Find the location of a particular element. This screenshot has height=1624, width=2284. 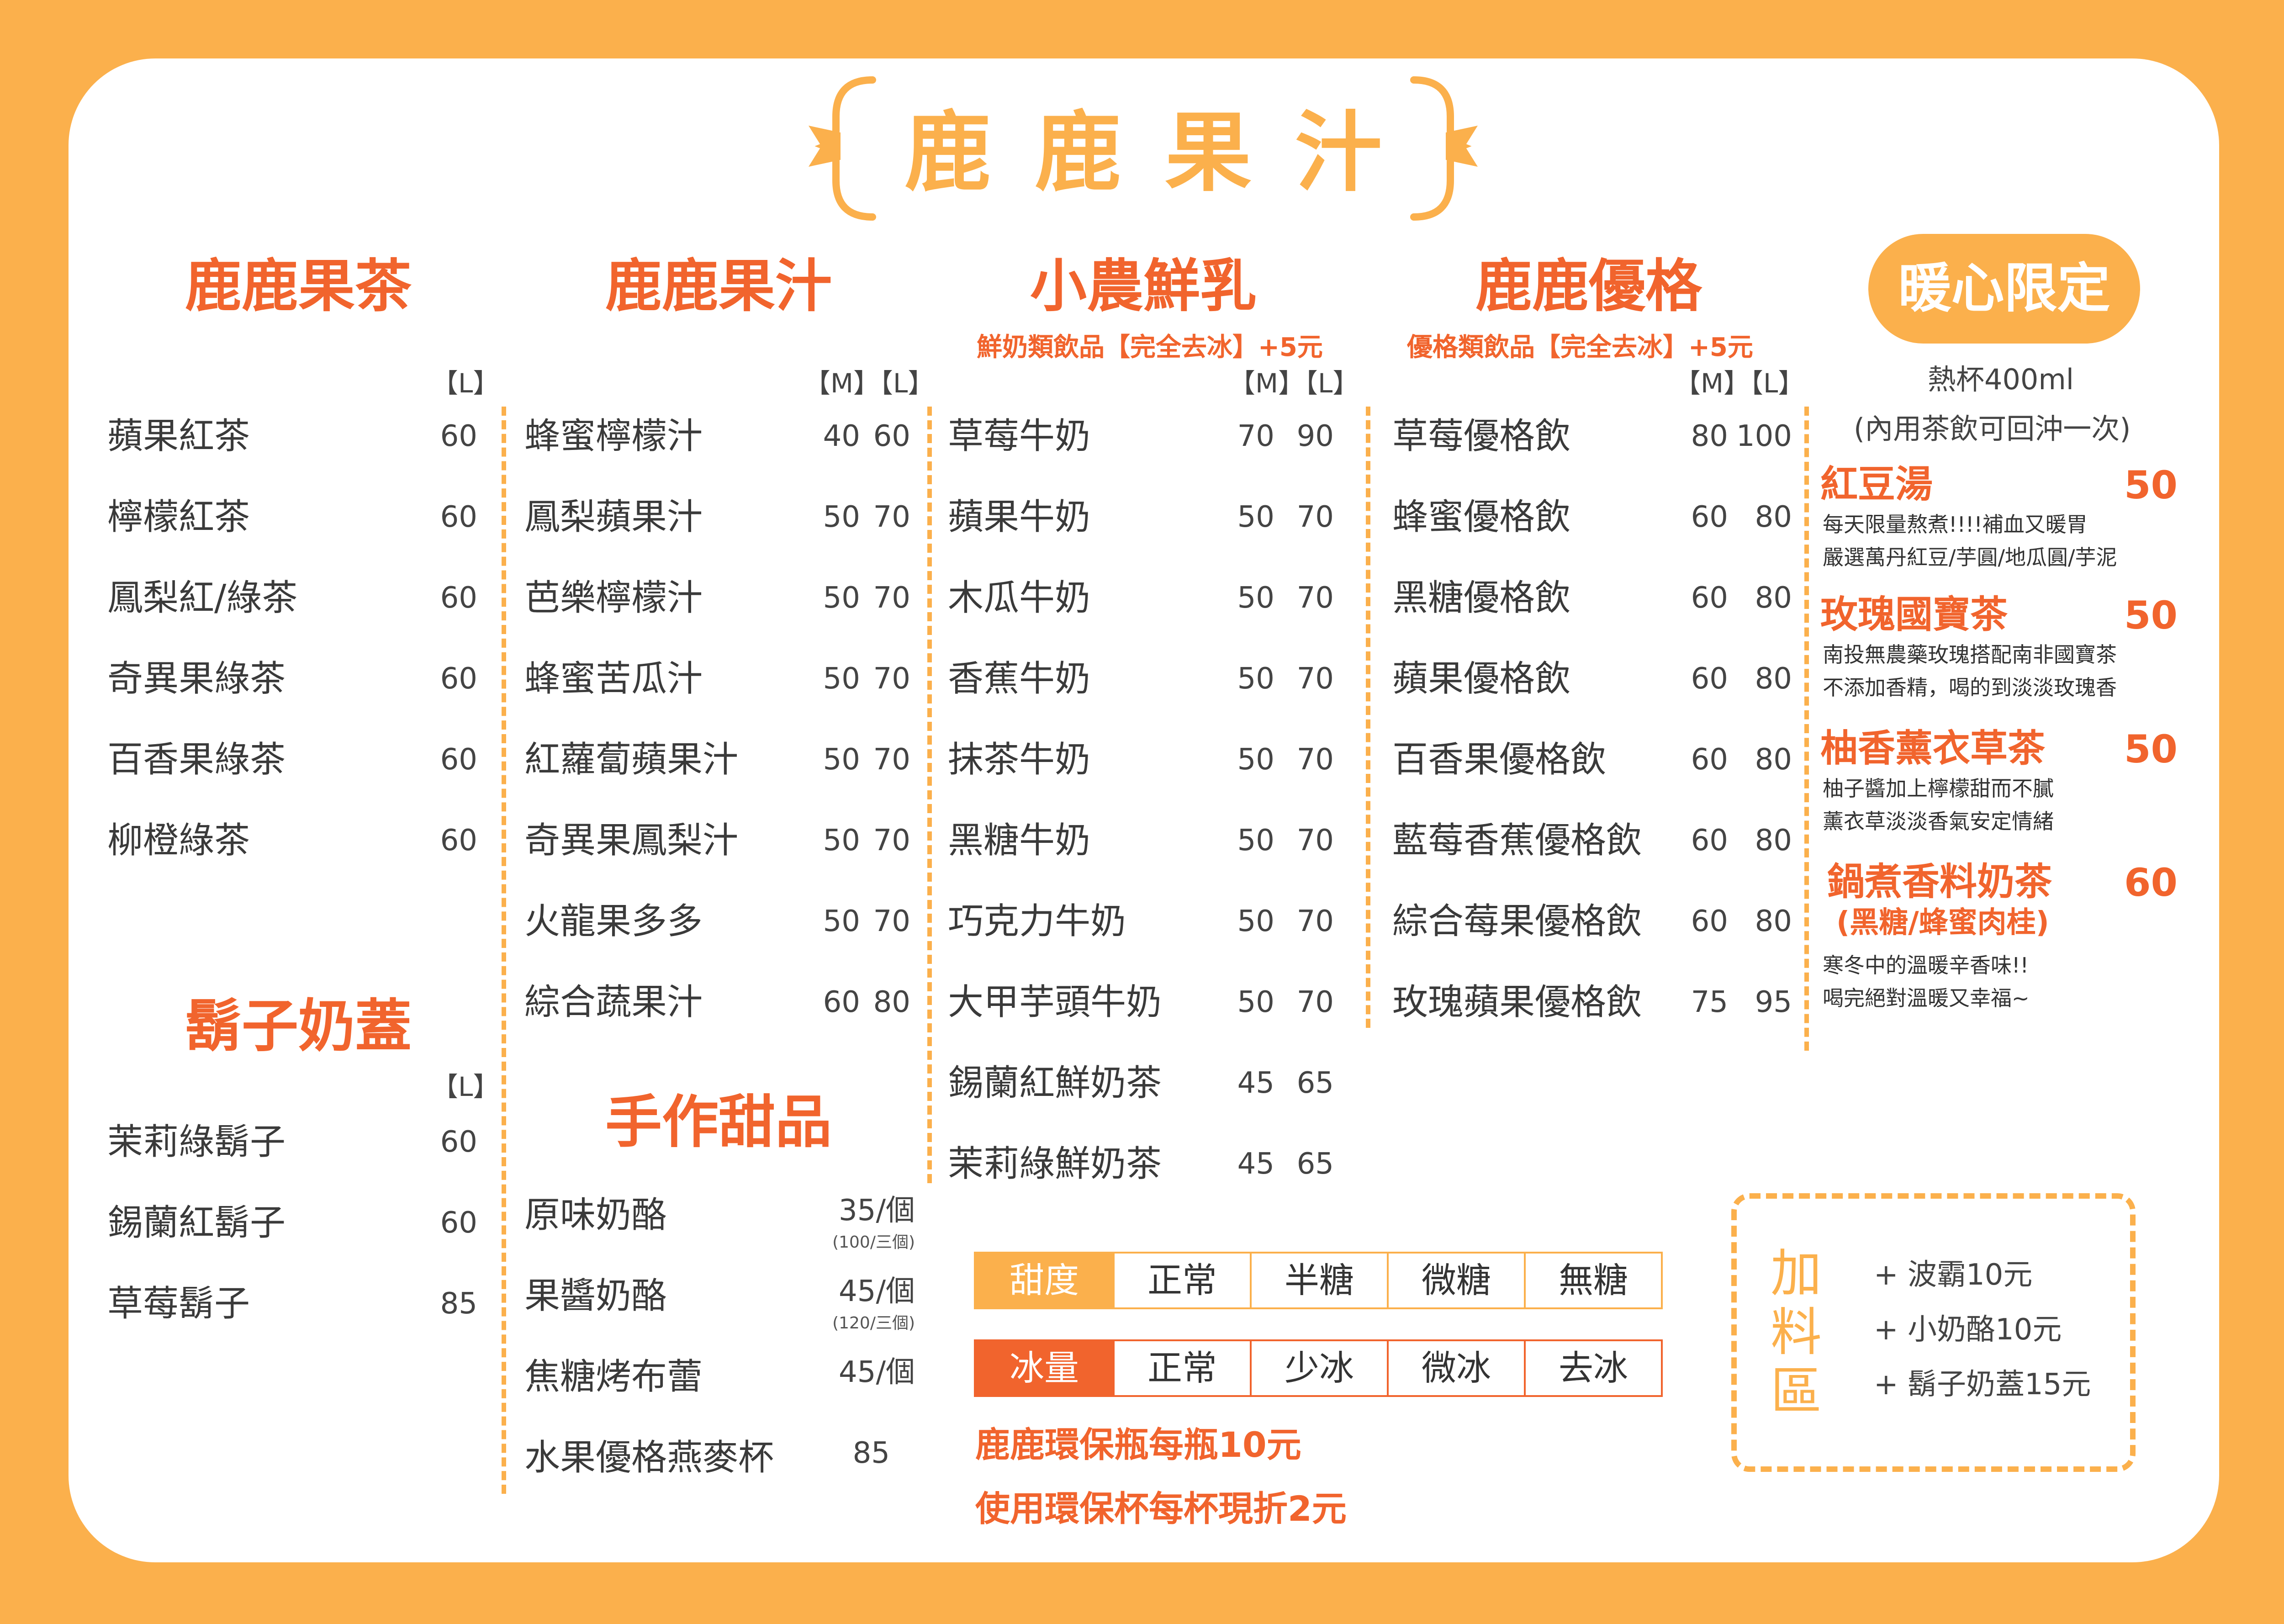

item-bundle-price: (100/三個) is located at coordinates (873, 1242).